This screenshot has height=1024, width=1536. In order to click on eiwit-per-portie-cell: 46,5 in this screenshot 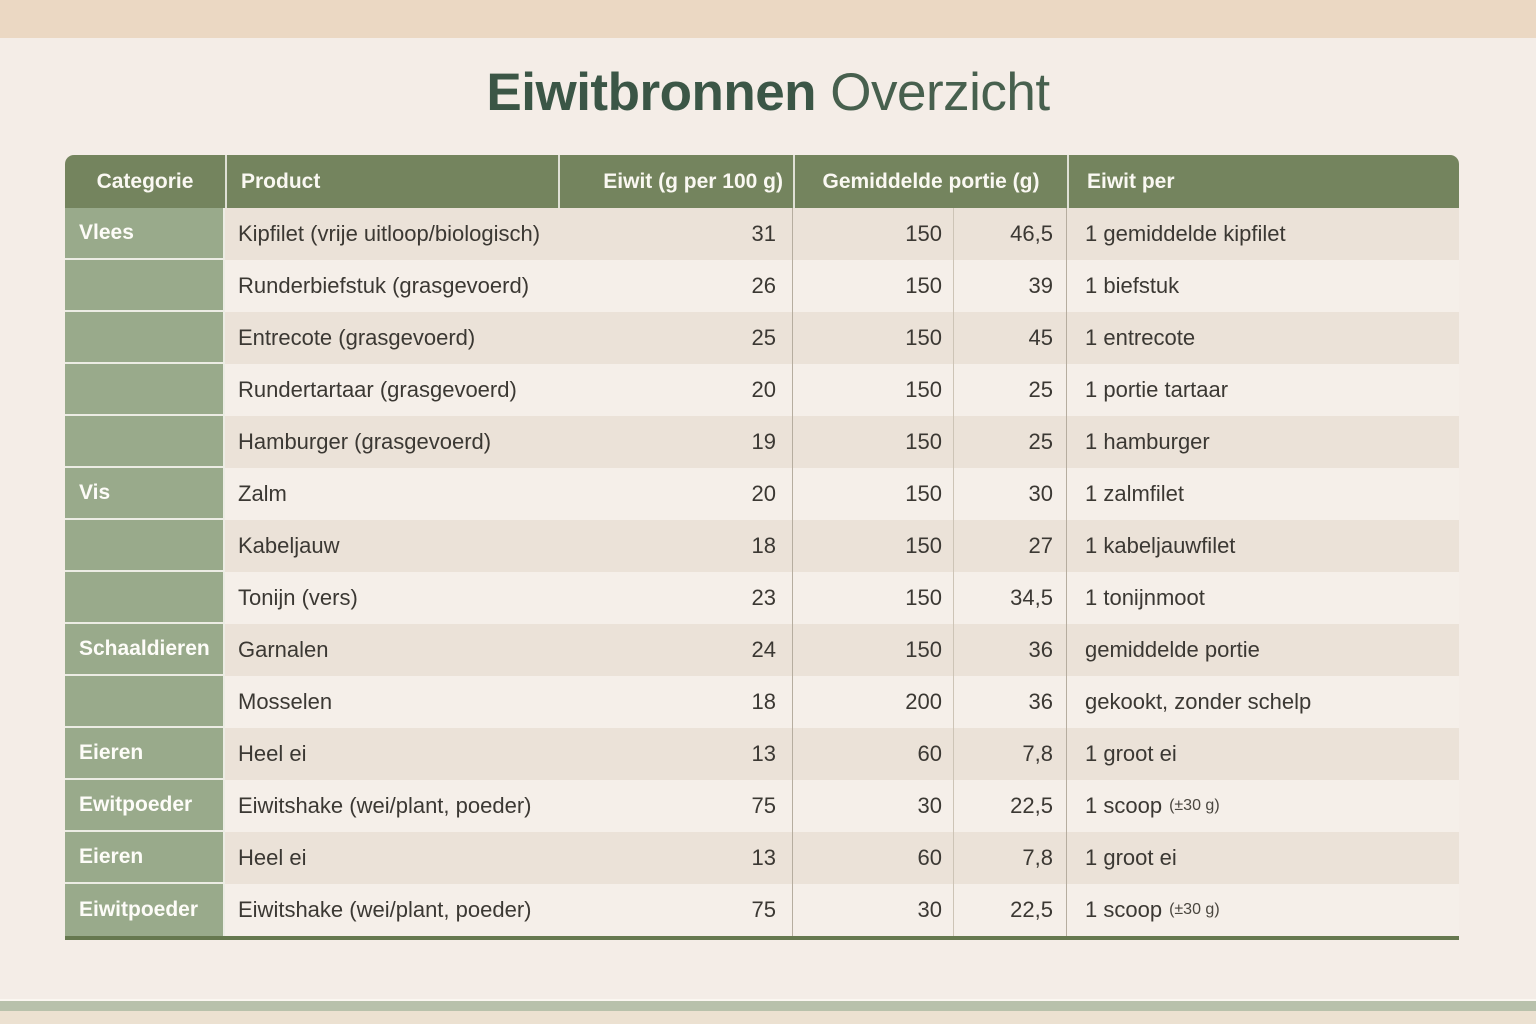, I will do `click(1010, 234)`.